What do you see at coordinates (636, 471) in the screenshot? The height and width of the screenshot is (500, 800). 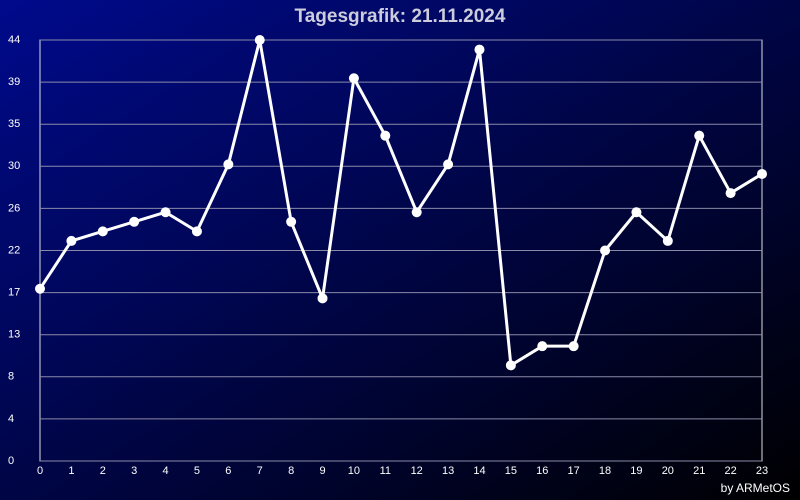 I see `x-tick-label: 19` at bounding box center [636, 471].